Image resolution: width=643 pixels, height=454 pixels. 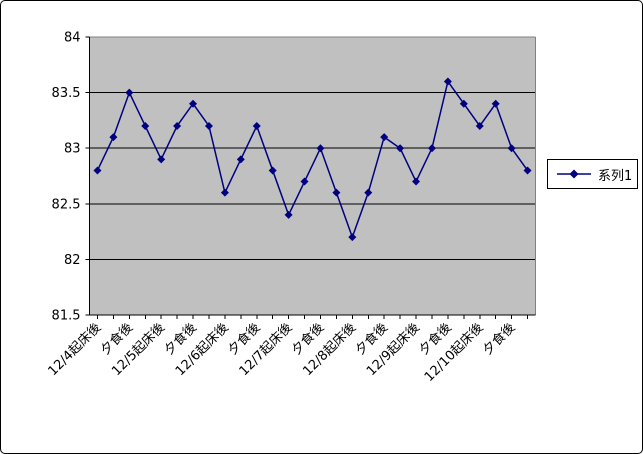 I want to click on legend-series-label: 系列1, so click(x=615, y=176).